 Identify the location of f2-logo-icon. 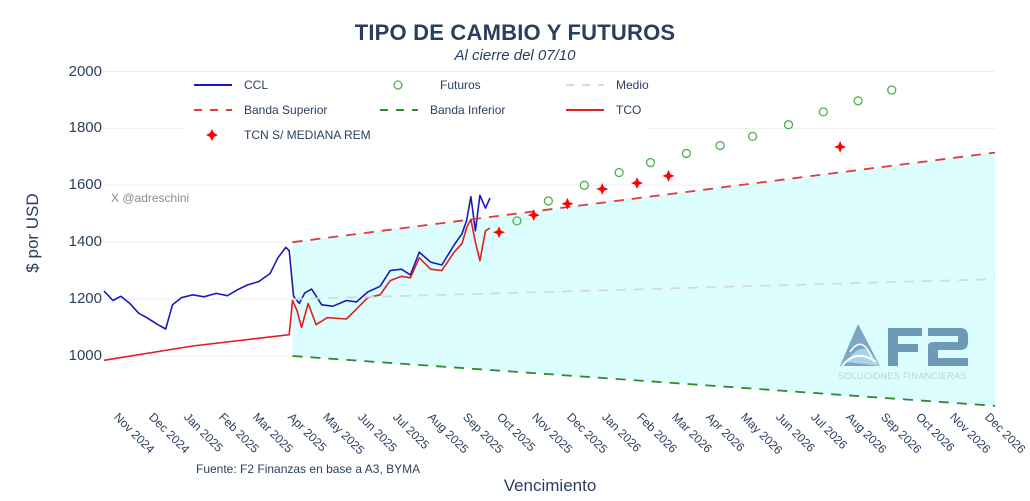
(904, 345).